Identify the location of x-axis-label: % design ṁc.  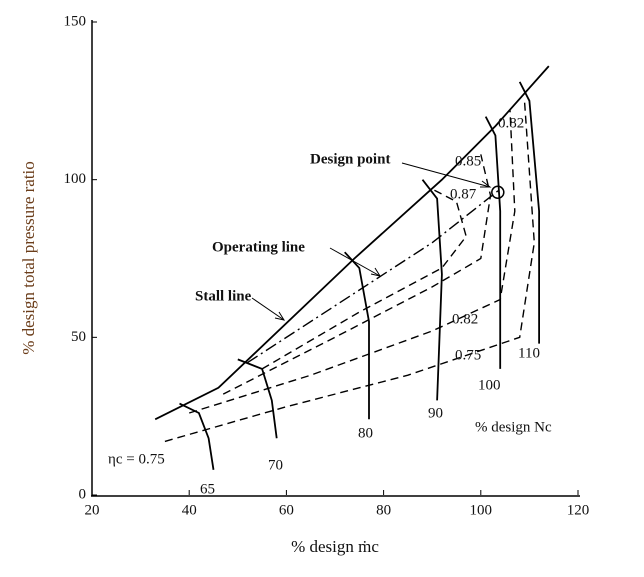
(335, 546).